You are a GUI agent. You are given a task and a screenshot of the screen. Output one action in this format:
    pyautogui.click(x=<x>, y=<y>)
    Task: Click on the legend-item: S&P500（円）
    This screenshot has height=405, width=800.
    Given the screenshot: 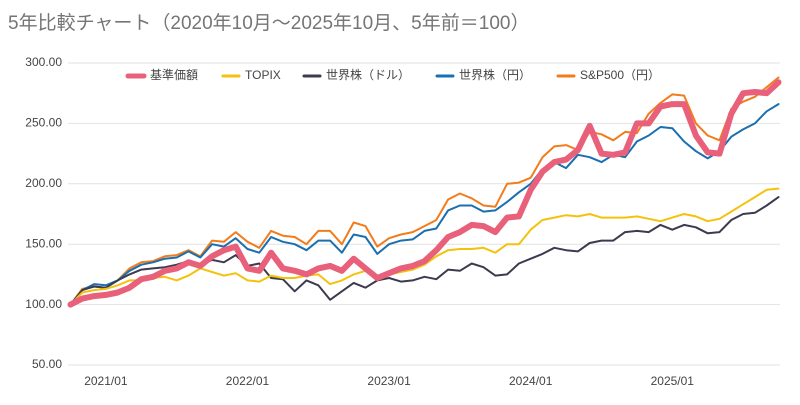 What is the action you would take?
    pyautogui.click(x=608, y=75)
    